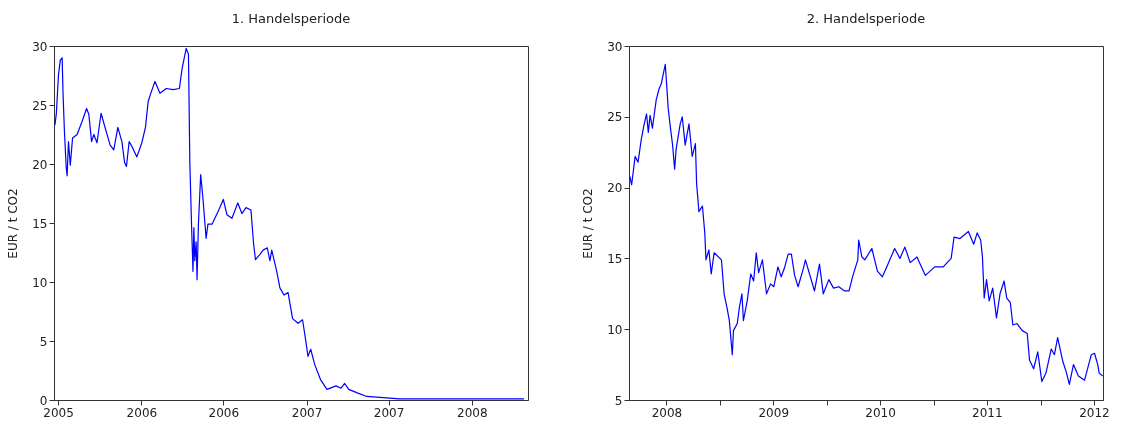 The image size is (1138, 441). I want to click on x-tick-label: 2010, so click(880, 412).